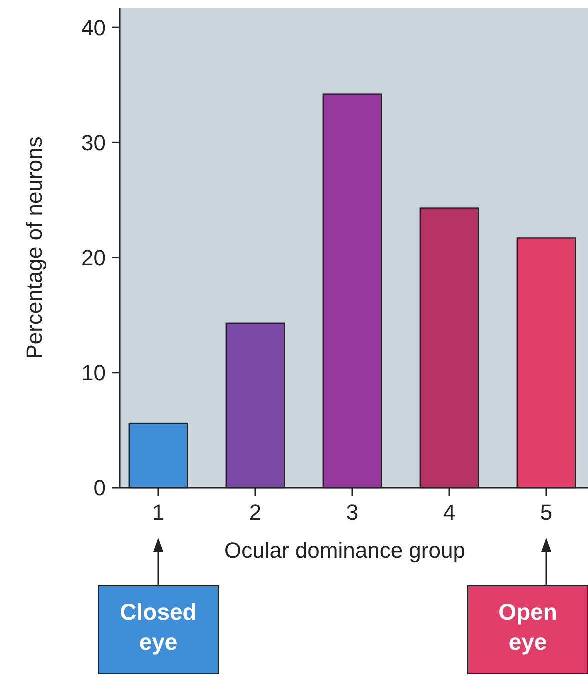 The height and width of the screenshot is (677, 588). What do you see at coordinates (158, 627) in the screenshot?
I see `text: Closed eye` at bounding box center [158, 627].